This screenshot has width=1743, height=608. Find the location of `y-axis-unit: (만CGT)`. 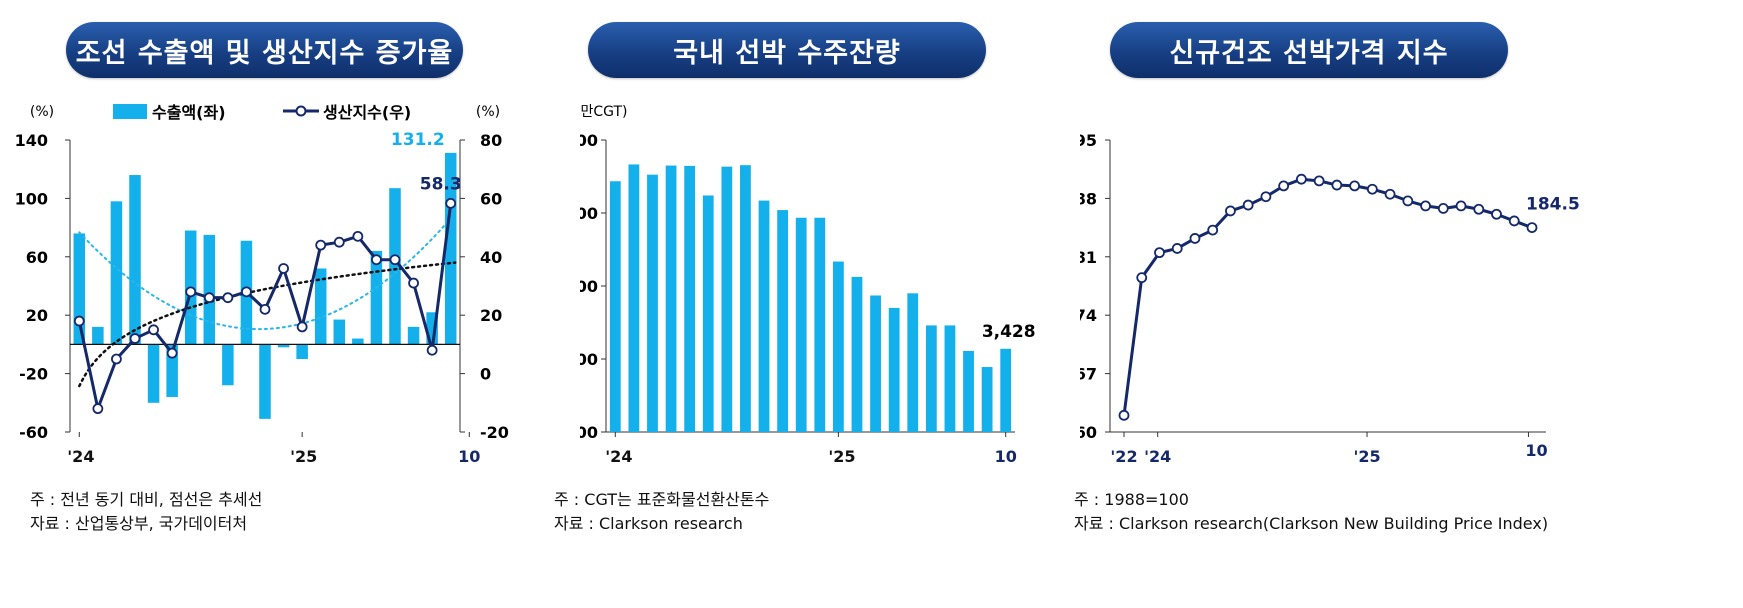

y-axis-unit: (만CGT) is located at coordinates (603, 112).